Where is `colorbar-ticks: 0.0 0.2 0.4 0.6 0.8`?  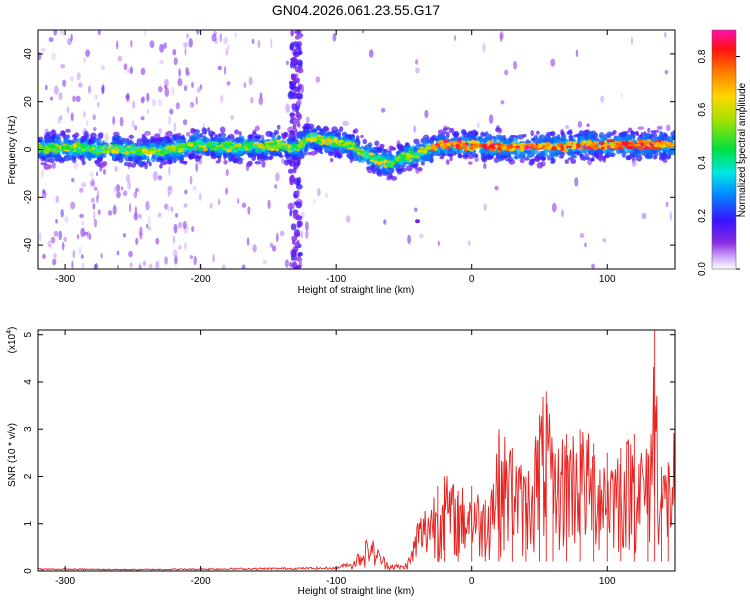
colorbar-ticks: 0.0 0.2 0.4 0.6 0.8 is located at coordinates (718, 162).